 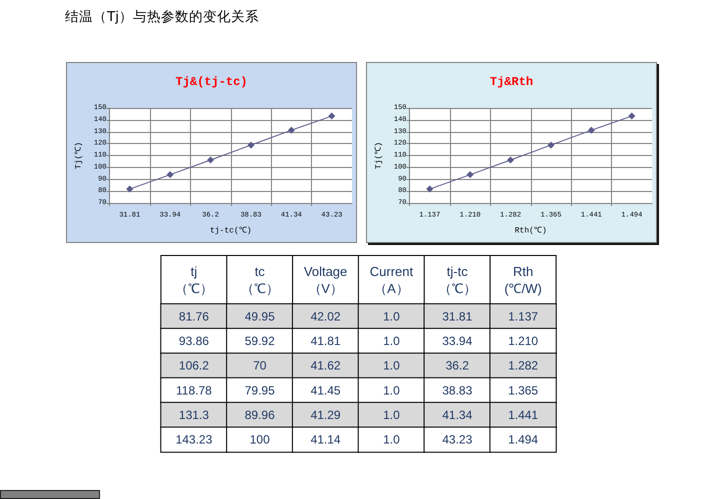 I want to click on data-label: 31.81, so click(x=457, y=316).